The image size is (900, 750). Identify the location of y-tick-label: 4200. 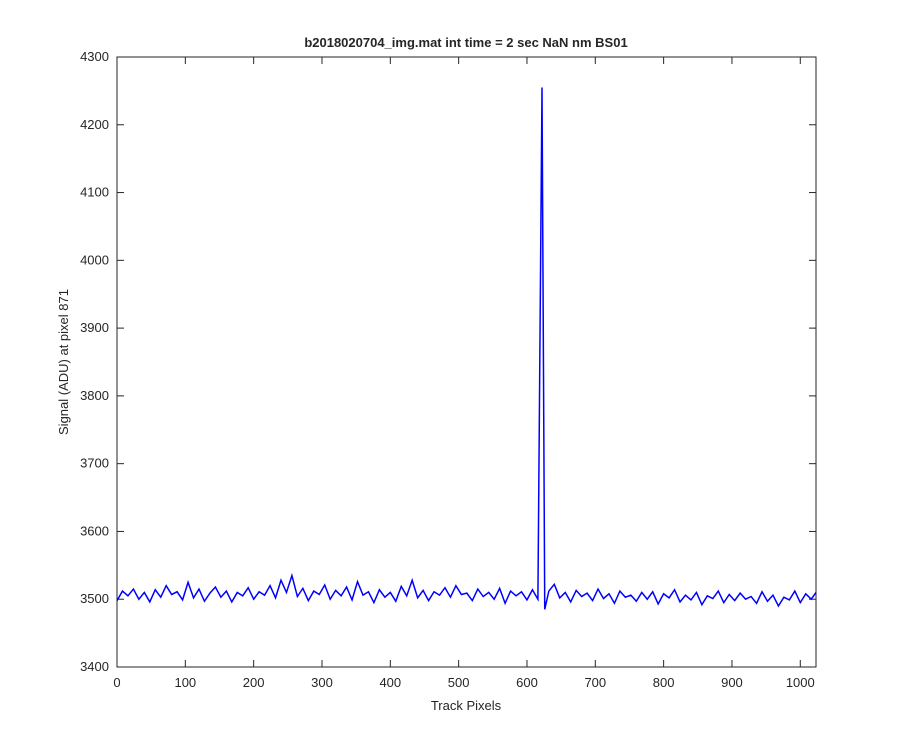
(94, 124).